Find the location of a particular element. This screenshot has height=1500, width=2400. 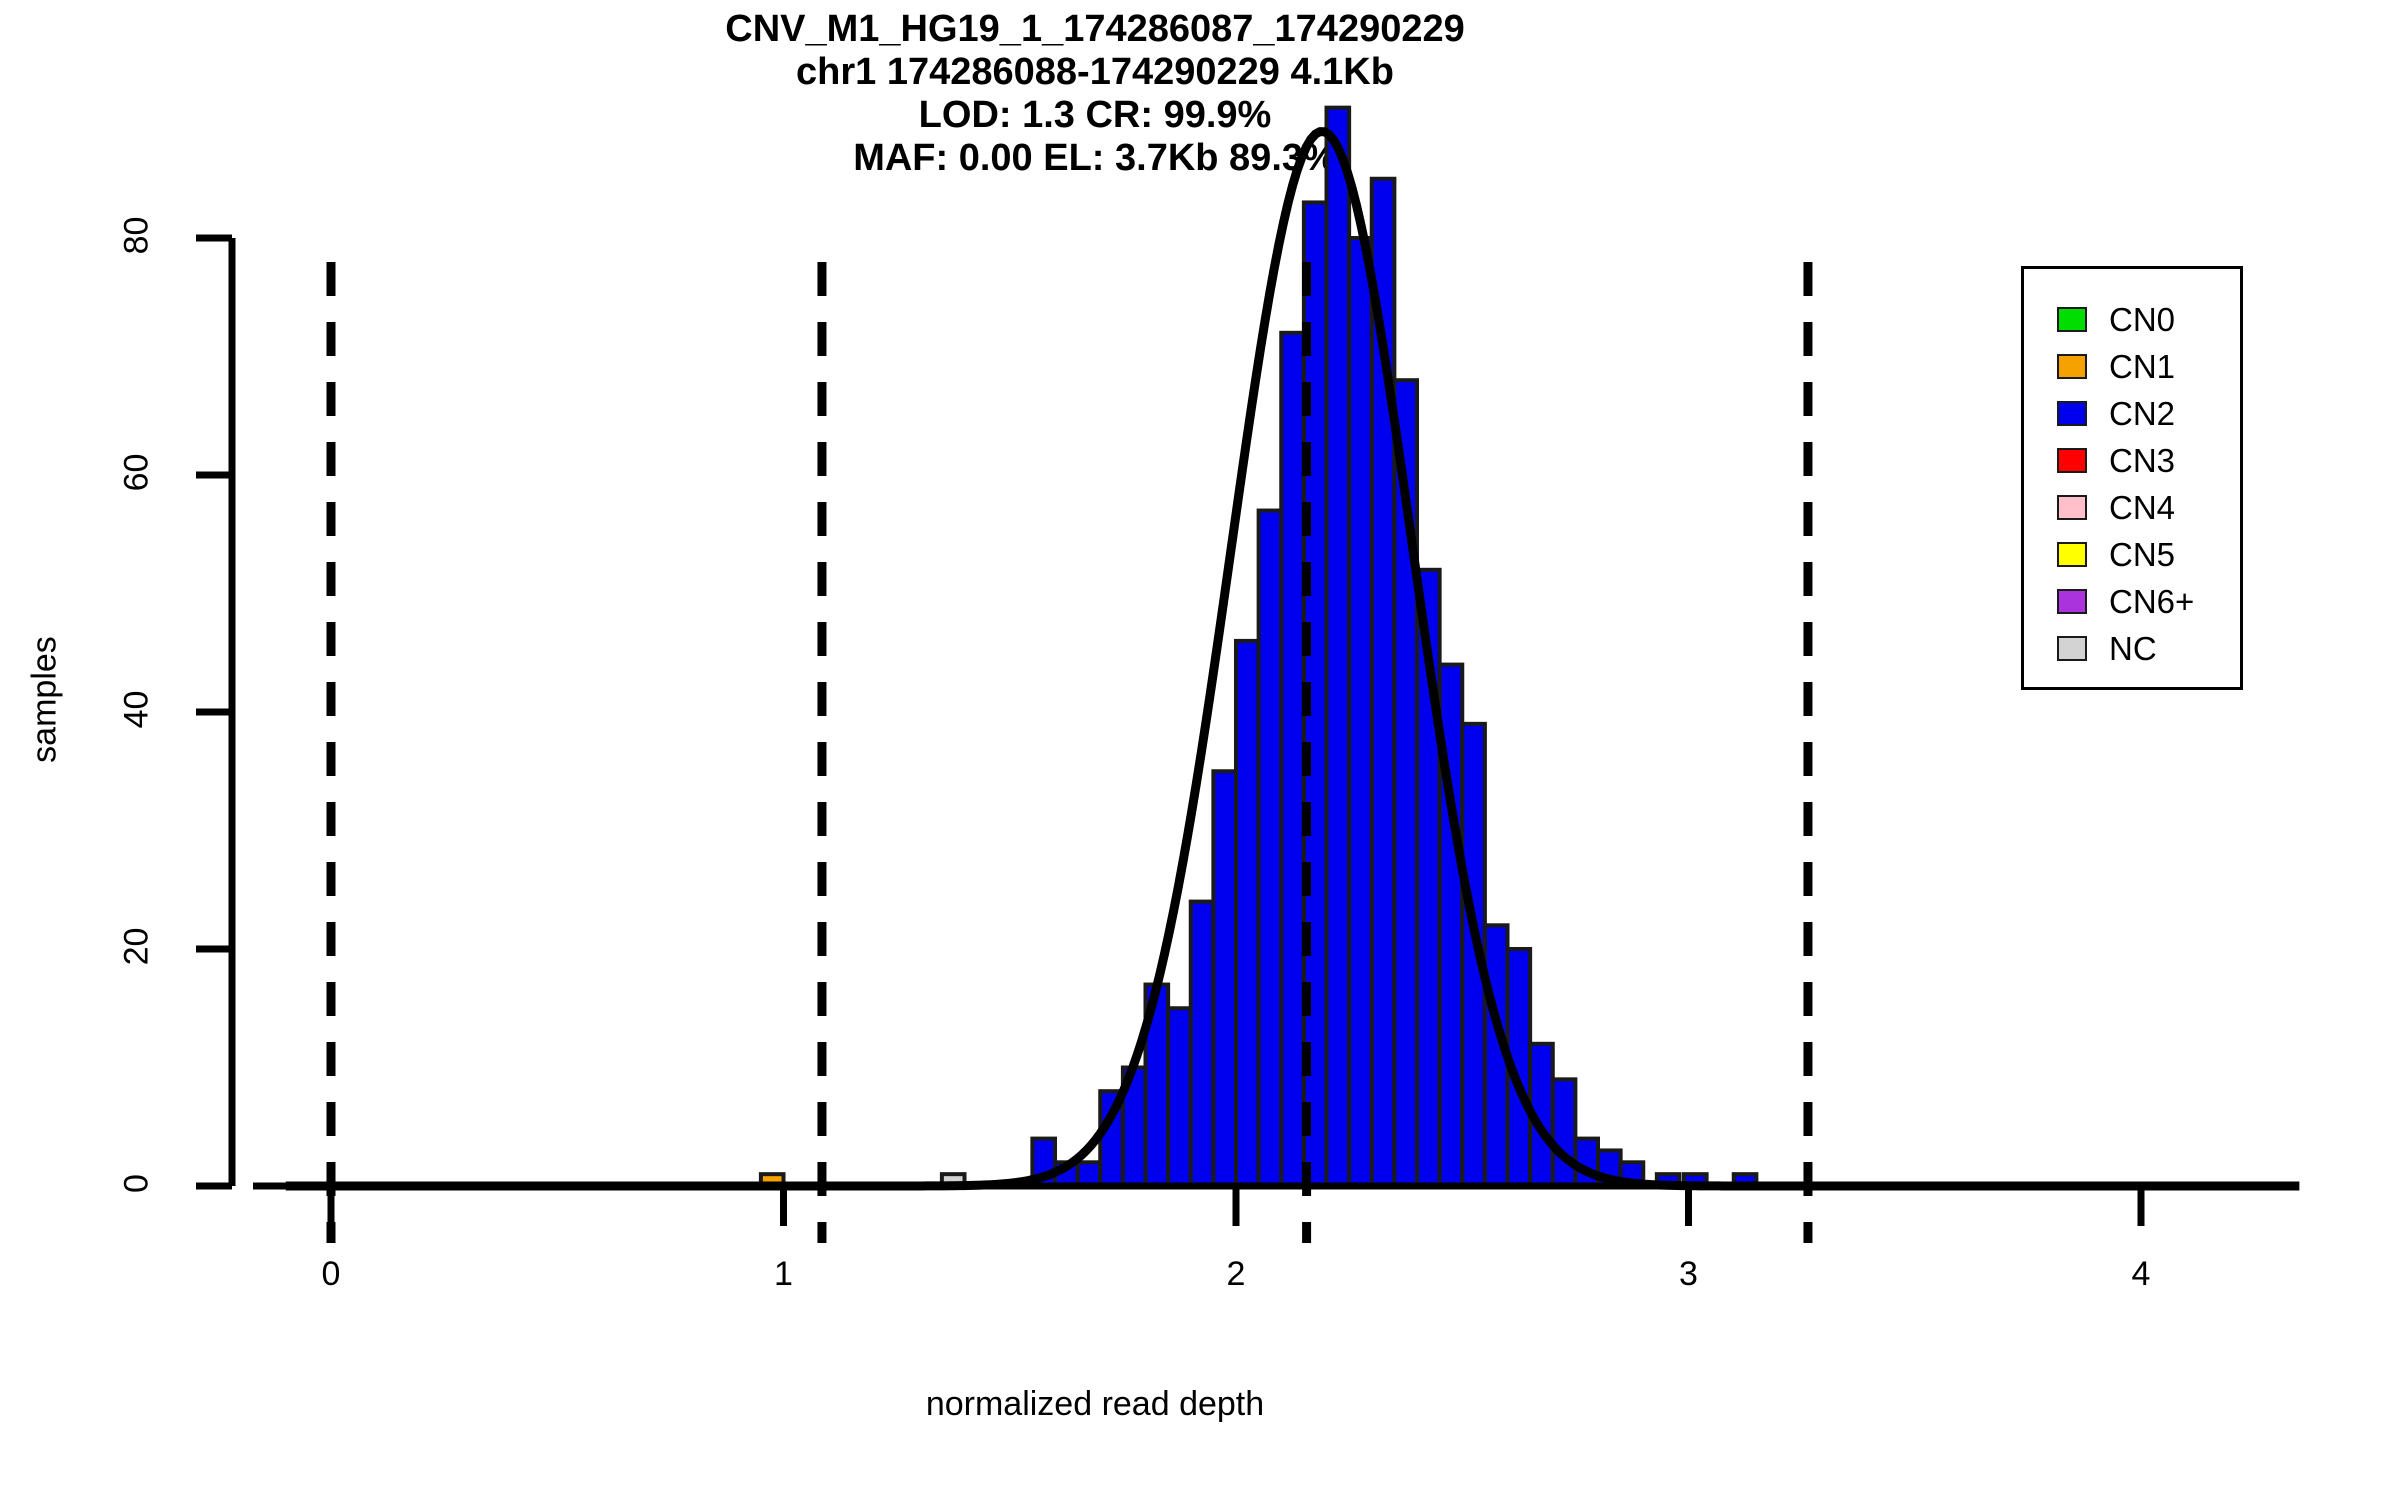

cn-legend: CN0 CN1 CN2 CN3 CN4 CN5 CN6+ NC is located at coordinates (2132, 478).